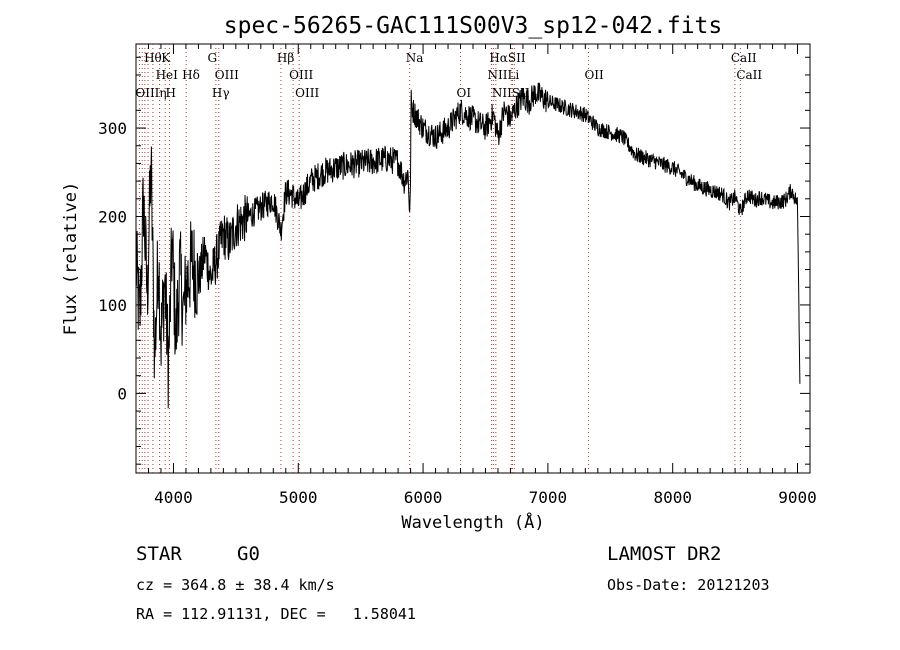  What do you see at coordinates (122, 393) in the screenshot?
I see `y-tick-label: 0` at bounding box center [122, 393].